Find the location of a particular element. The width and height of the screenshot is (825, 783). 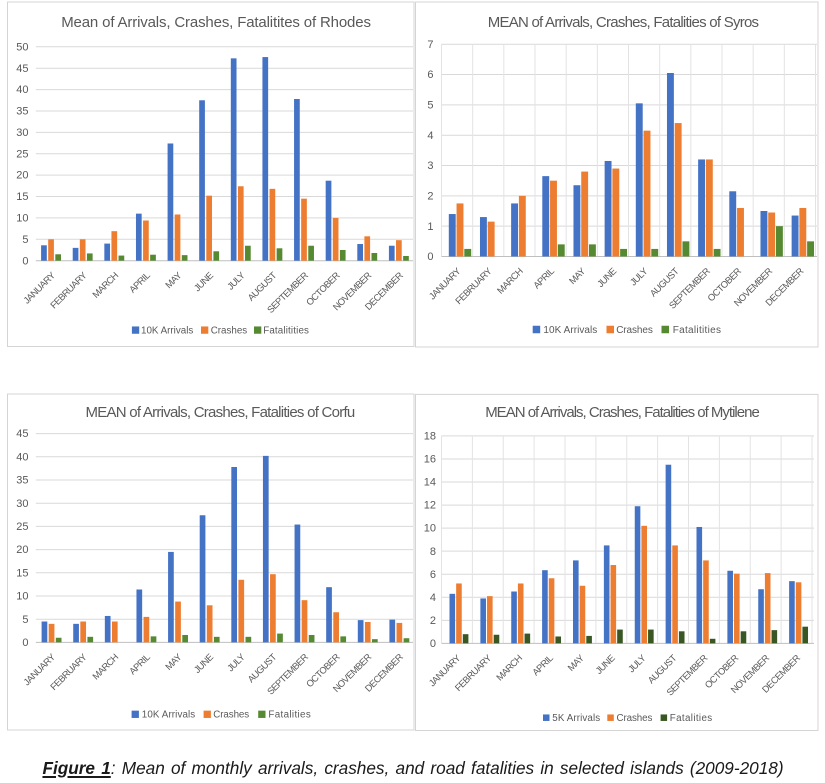

svg-text: 1 is located at coordinates (430, 227).